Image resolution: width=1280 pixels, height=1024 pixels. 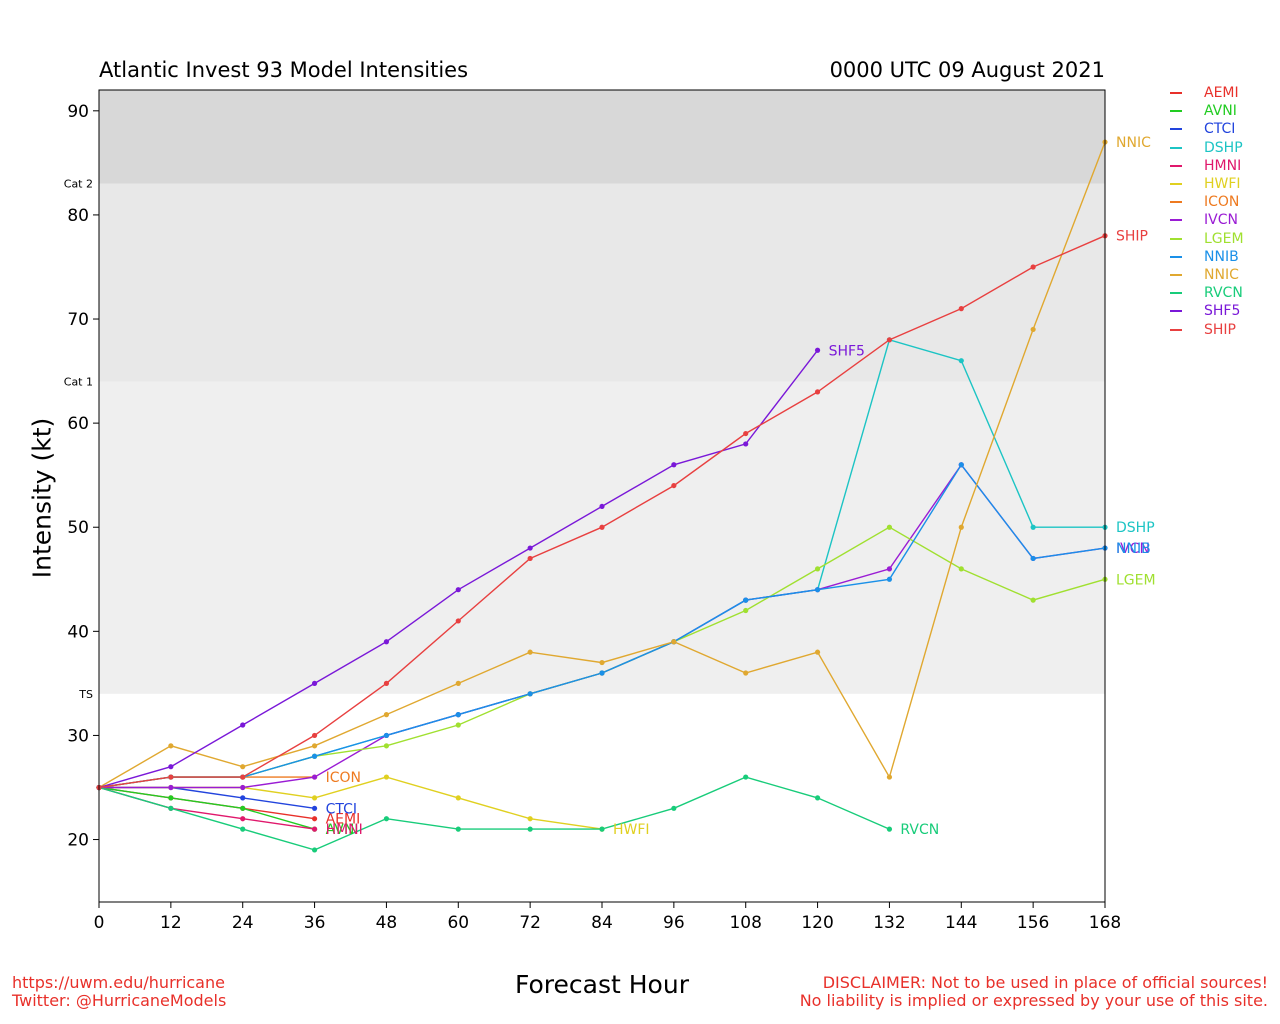 I want to click on legend-item-avni: AVNI, so click(x=1207, y=111).